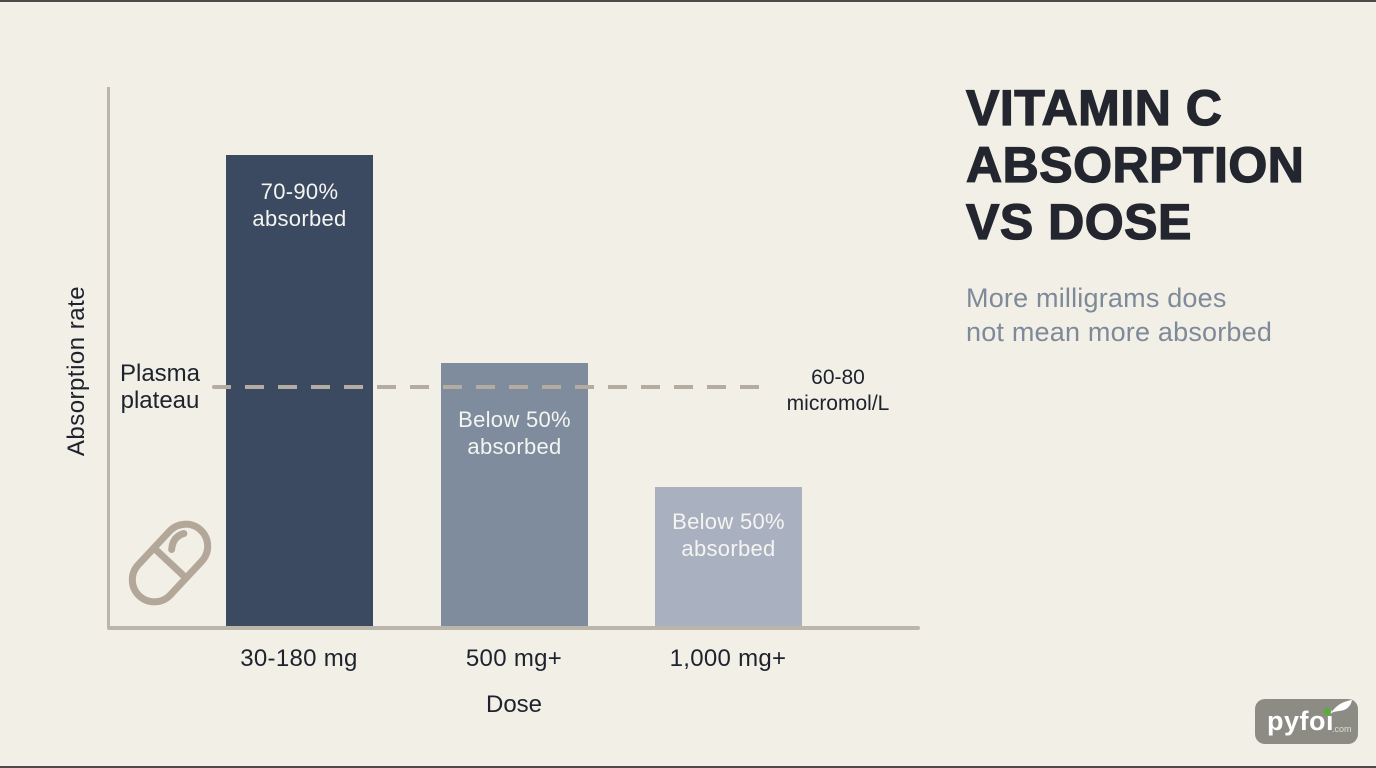 The image size is (1376, 768). I want to click on pyfoi-logo-badge: pyfoi .com, so click(1306, 721).